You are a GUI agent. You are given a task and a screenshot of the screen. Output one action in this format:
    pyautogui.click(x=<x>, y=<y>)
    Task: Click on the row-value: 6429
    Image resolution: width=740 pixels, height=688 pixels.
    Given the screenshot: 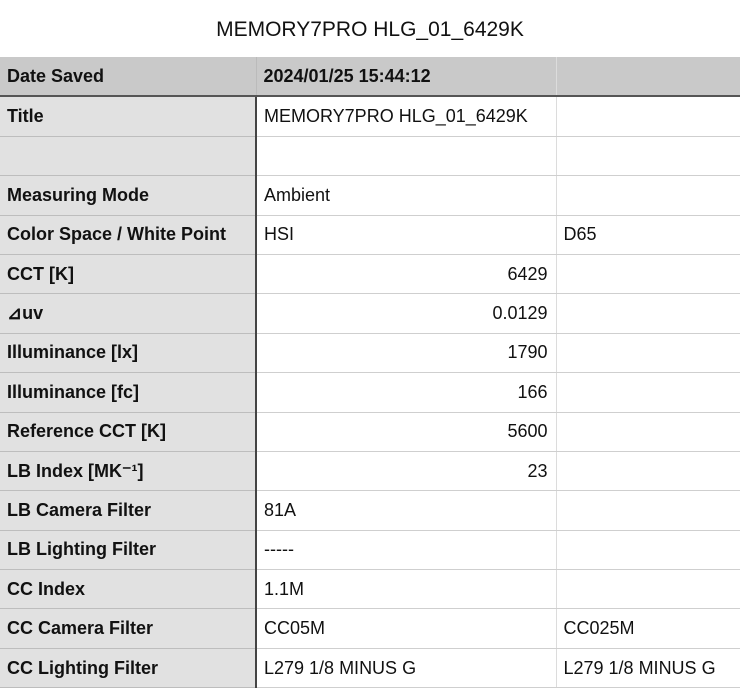 What is the action you would take?
    pyautogui.click(x=406, y=274)
    